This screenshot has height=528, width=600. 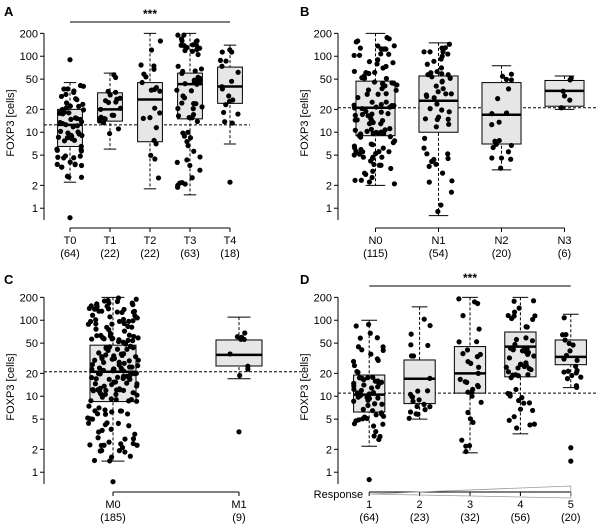 I want to click on x-tick-label: 2, so click(x=420, y=505).